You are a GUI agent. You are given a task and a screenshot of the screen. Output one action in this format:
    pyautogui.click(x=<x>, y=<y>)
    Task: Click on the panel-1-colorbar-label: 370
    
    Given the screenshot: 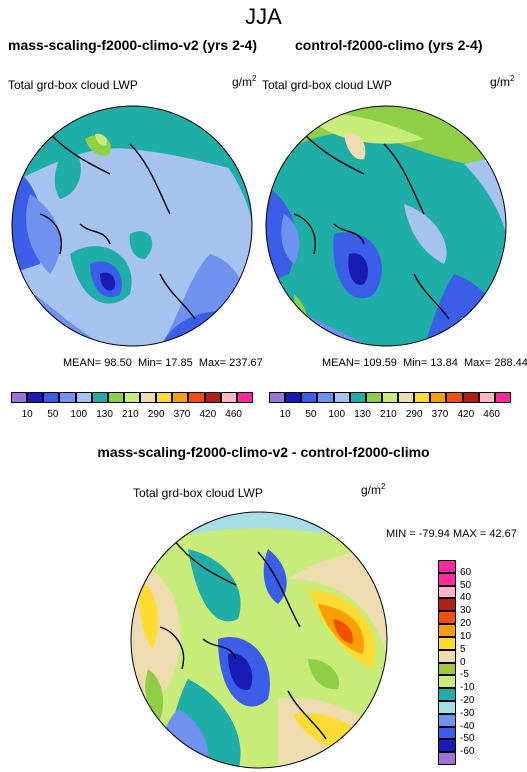 What is the action you would take?
    pyautogui.click(x=182, y=414)
    